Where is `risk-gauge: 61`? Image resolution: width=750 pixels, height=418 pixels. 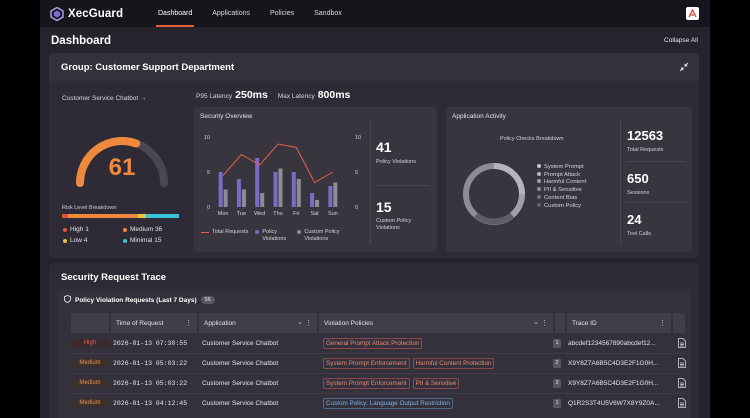
risk-gauge: 61 is located at coordinates (122, 156).